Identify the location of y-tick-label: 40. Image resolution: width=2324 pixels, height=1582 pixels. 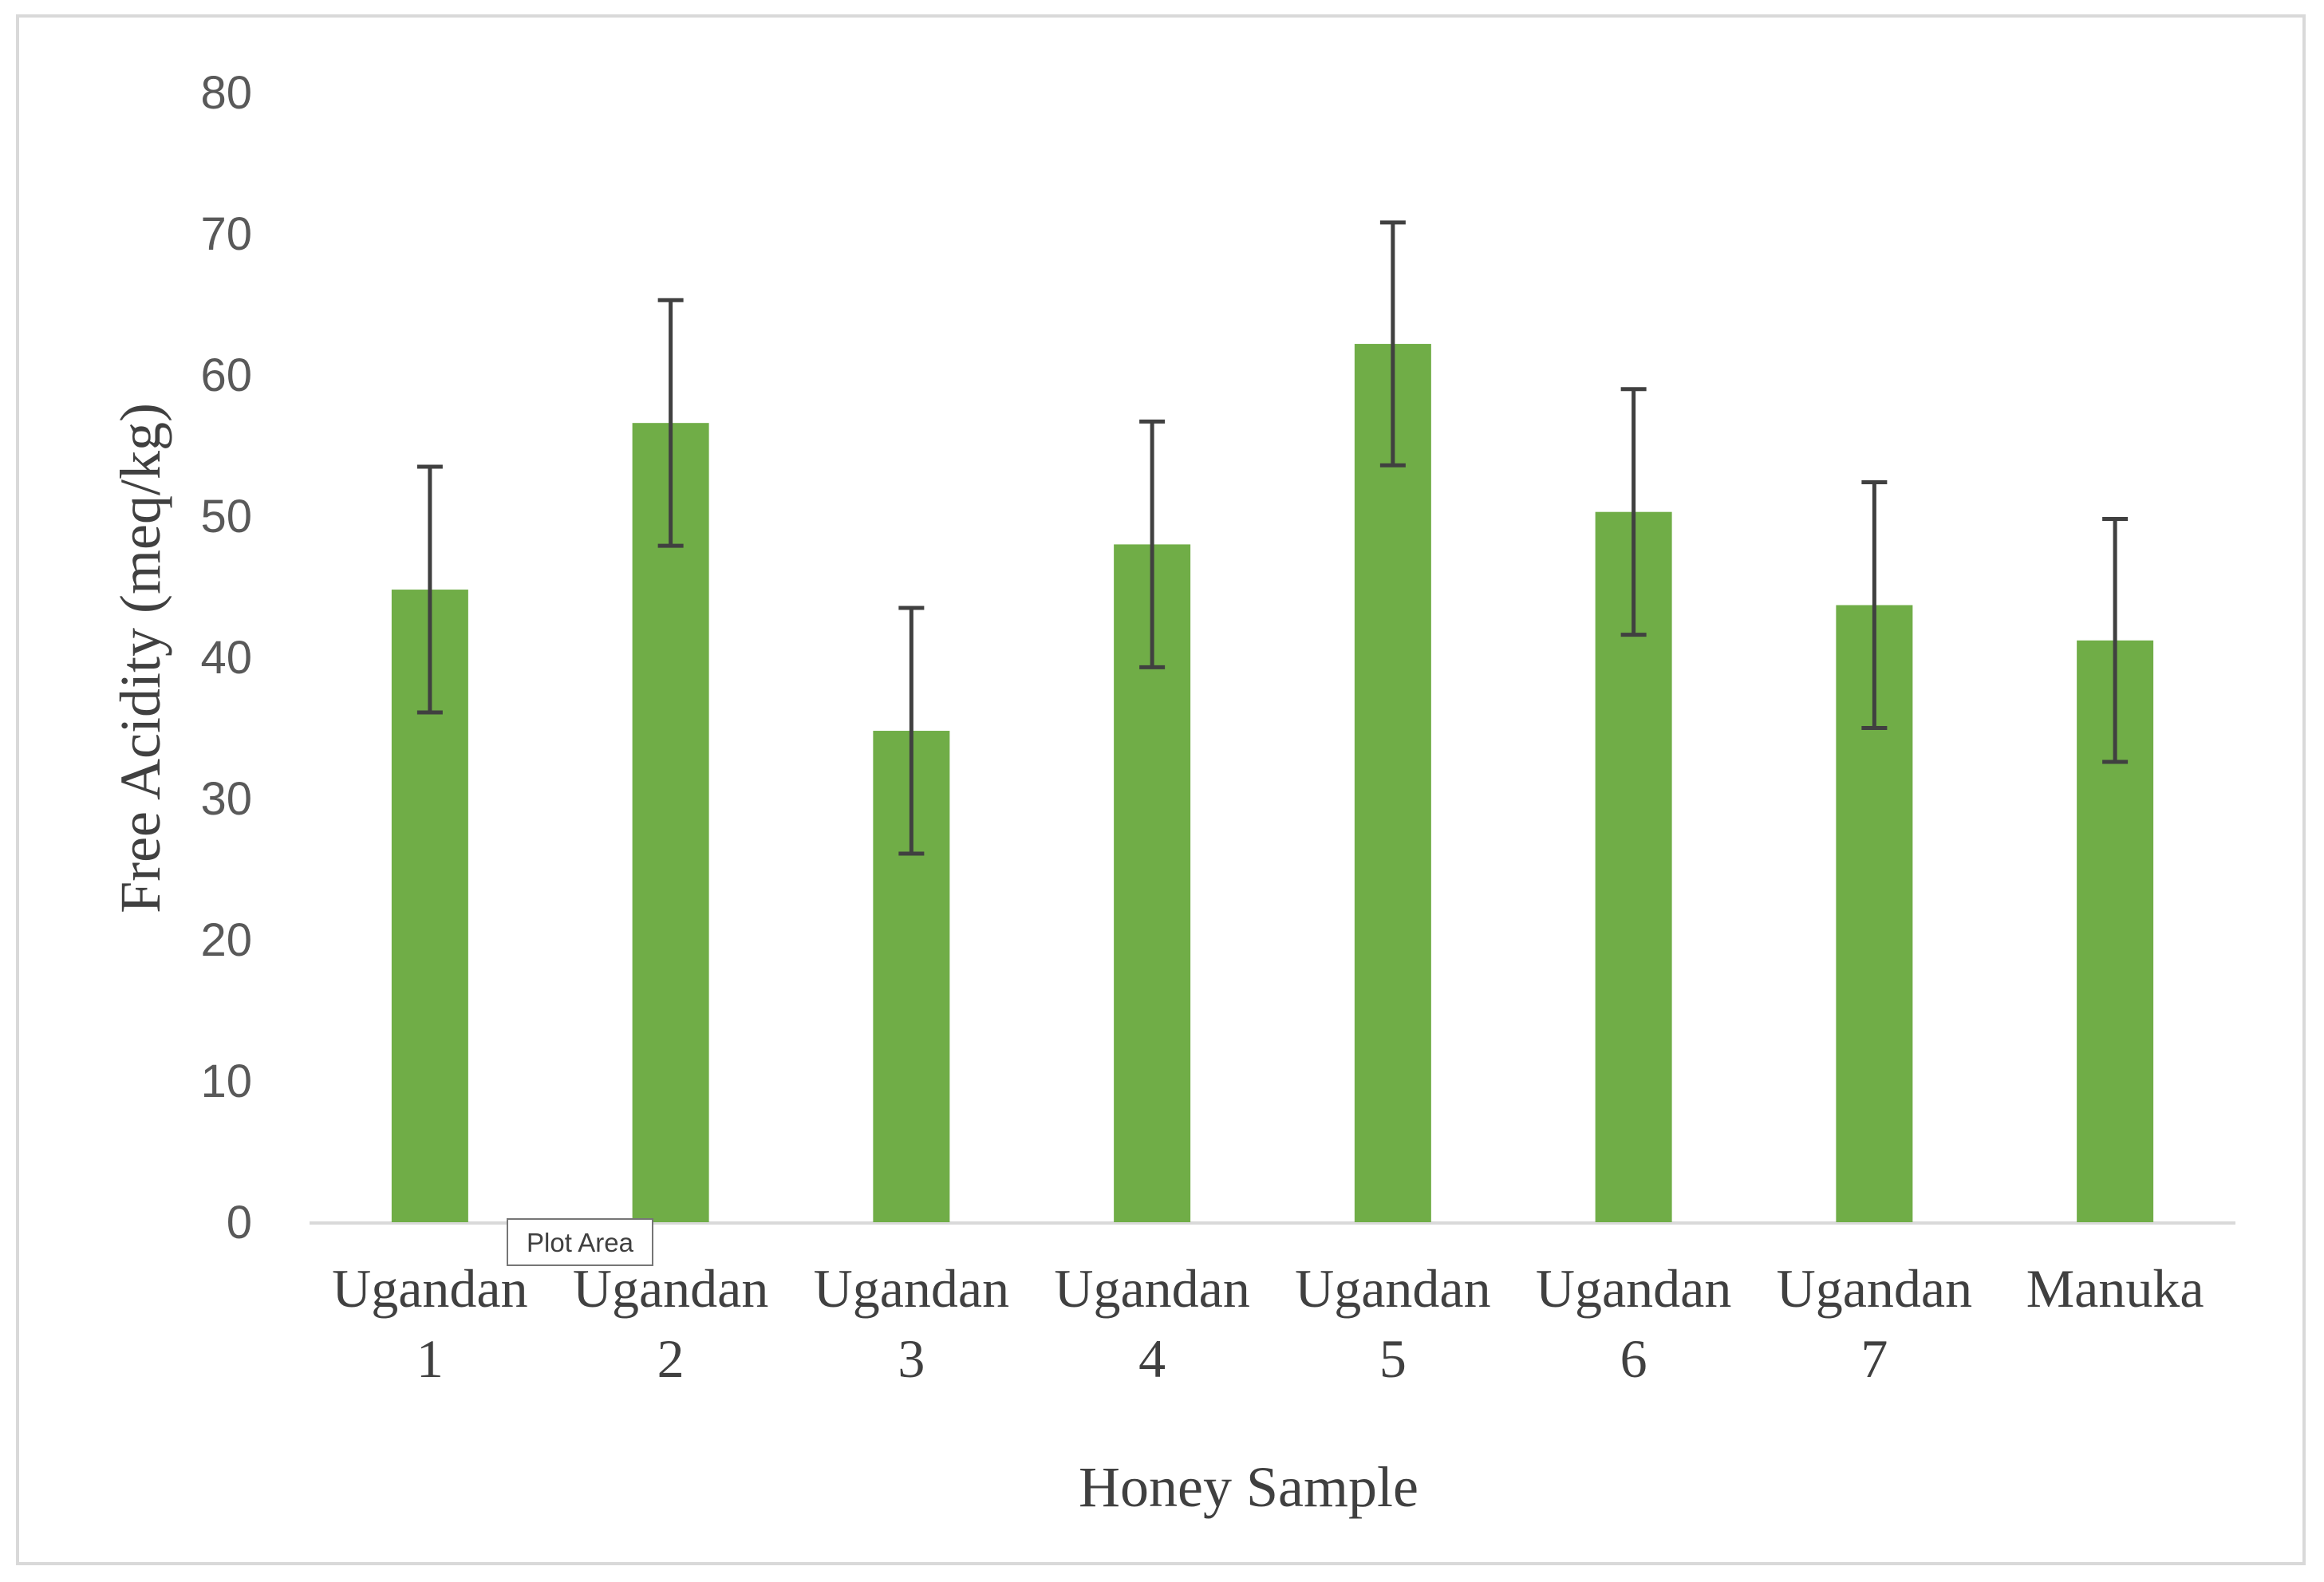
(226, 658).